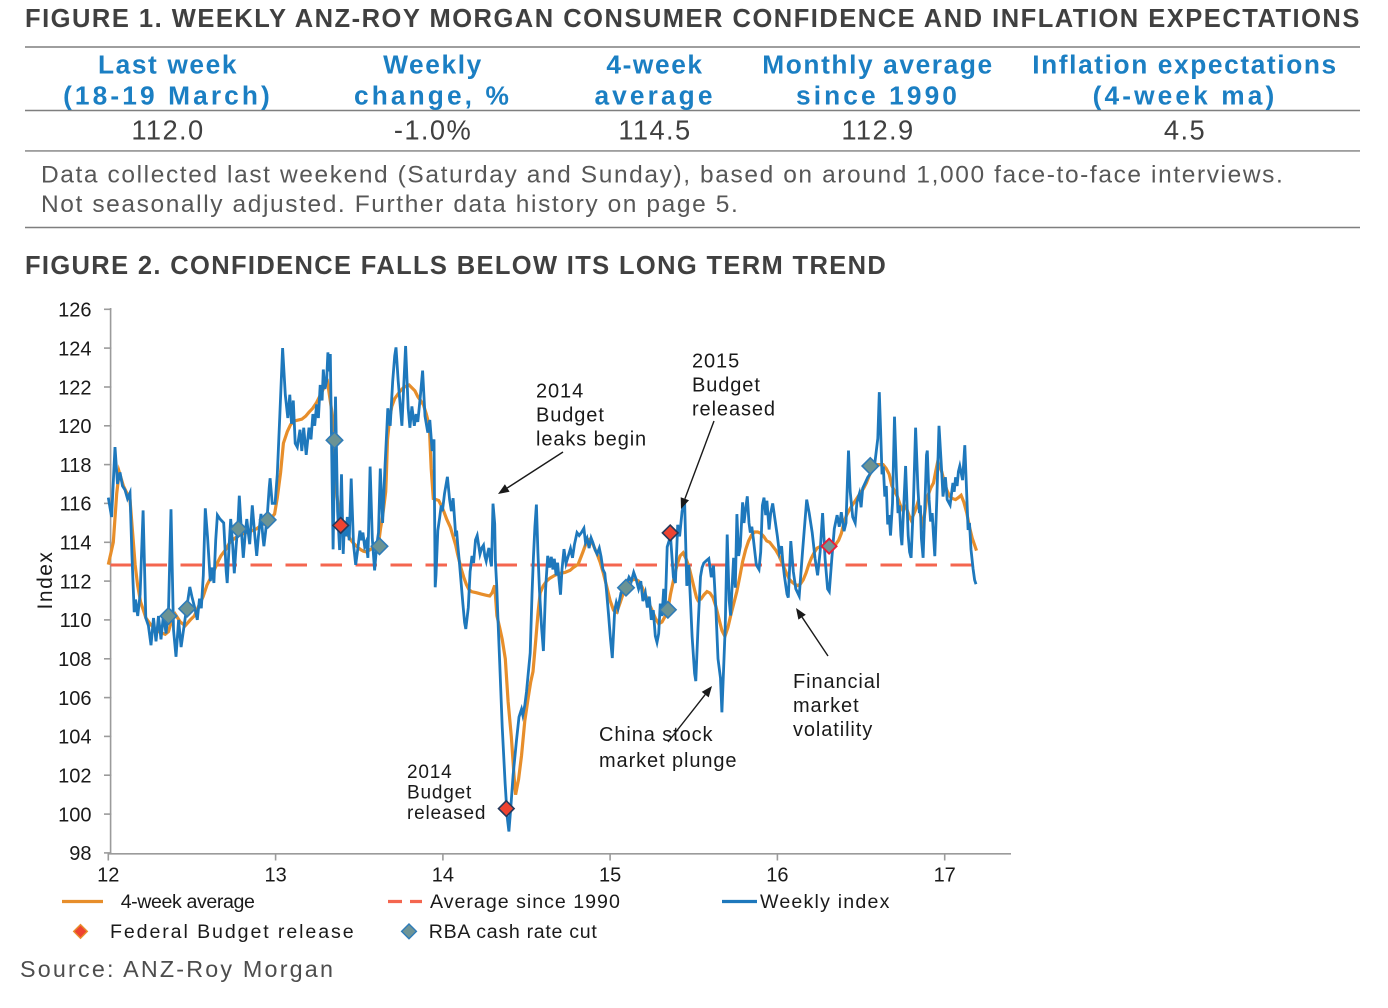 The height and width of the screenshot is (1008, 1388). I want to click on svg-text: 100, so click(74, 815).